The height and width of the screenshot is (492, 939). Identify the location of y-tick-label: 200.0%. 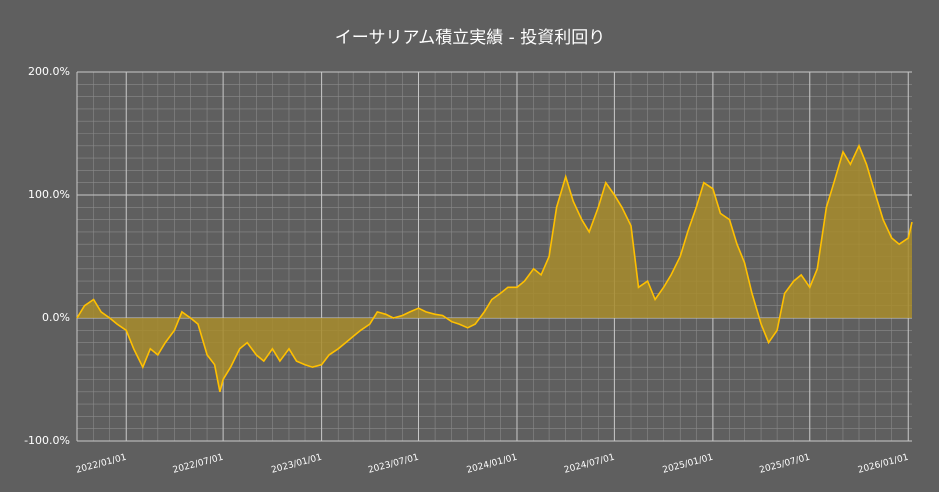
(49, 71).